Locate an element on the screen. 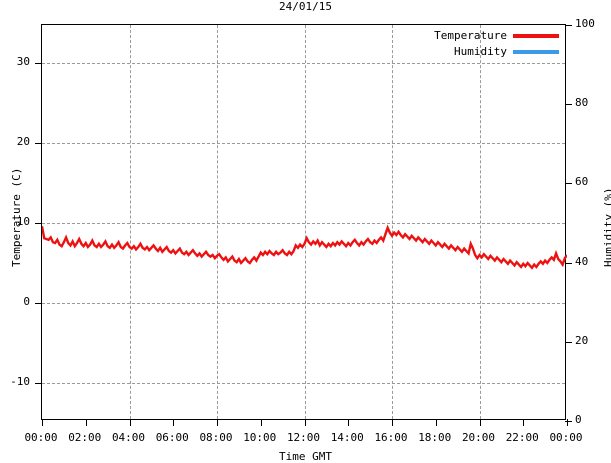  x-tick-label: 10:00 is located at coordinates (260, 437).